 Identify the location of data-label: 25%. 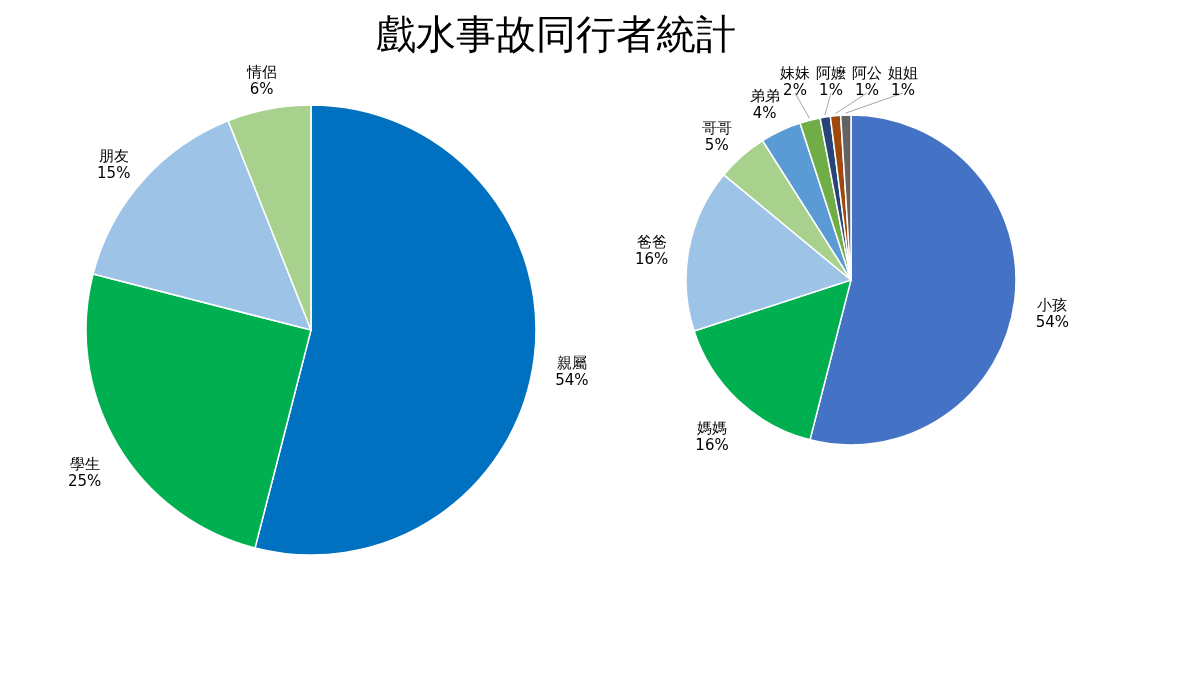
(84, 480).